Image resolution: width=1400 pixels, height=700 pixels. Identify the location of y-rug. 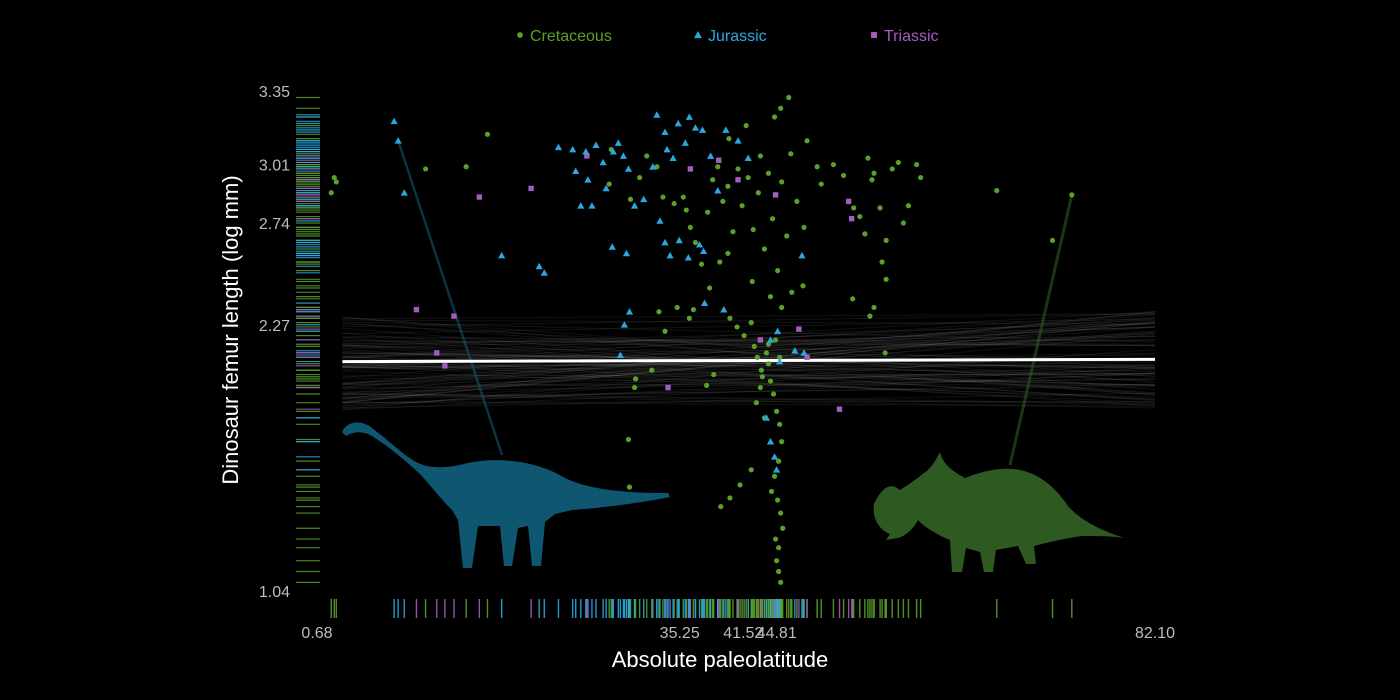
(308, 339).